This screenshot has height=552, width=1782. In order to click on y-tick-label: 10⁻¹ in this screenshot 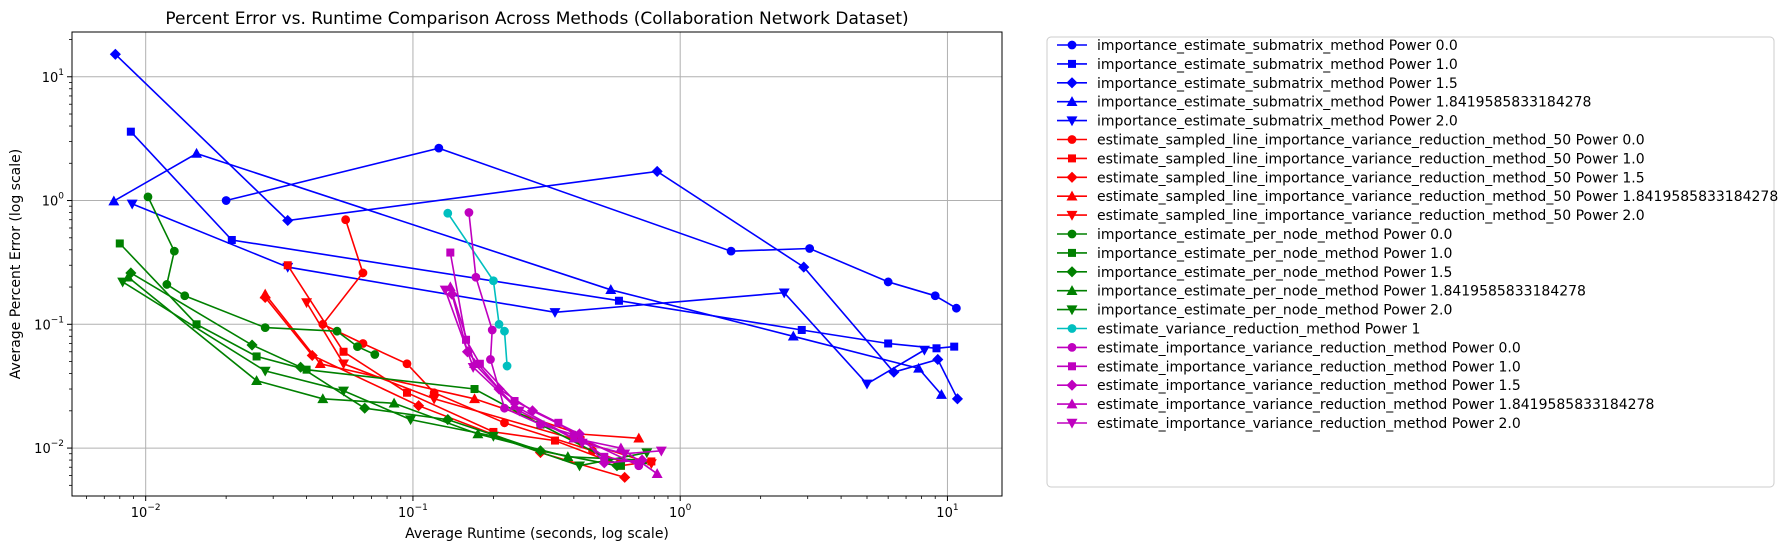, I will do `click(49, 324)`.